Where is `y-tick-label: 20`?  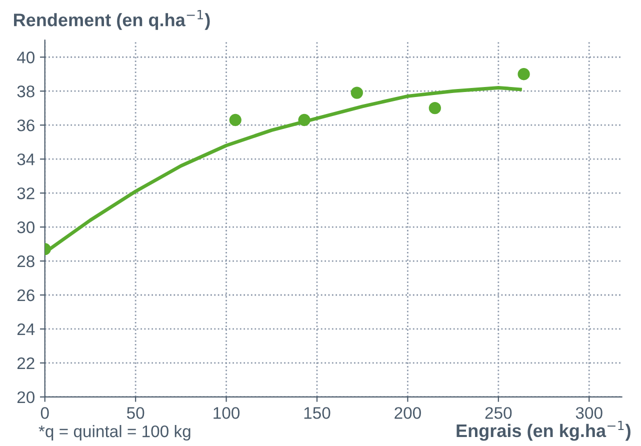
y-tick-label: 20 is located at coordinates (25, 397).